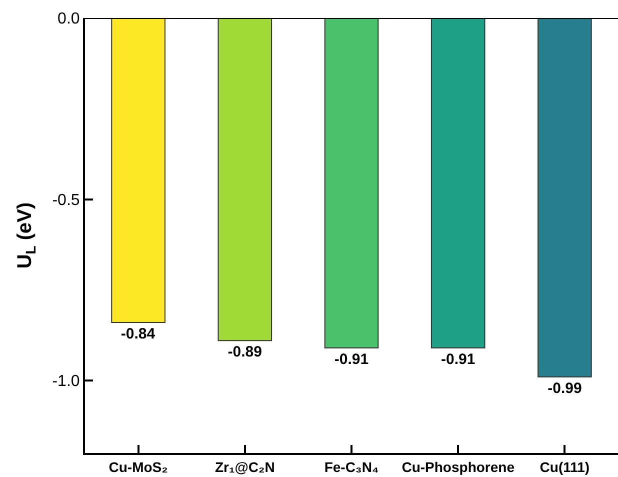 The width and height of the screenshot is (618, 477). What do you see at coordinates (138, 466) in the screenshot?
I see `x-tick-label: Cu-MoS₂` at bounding box center [138, 466].